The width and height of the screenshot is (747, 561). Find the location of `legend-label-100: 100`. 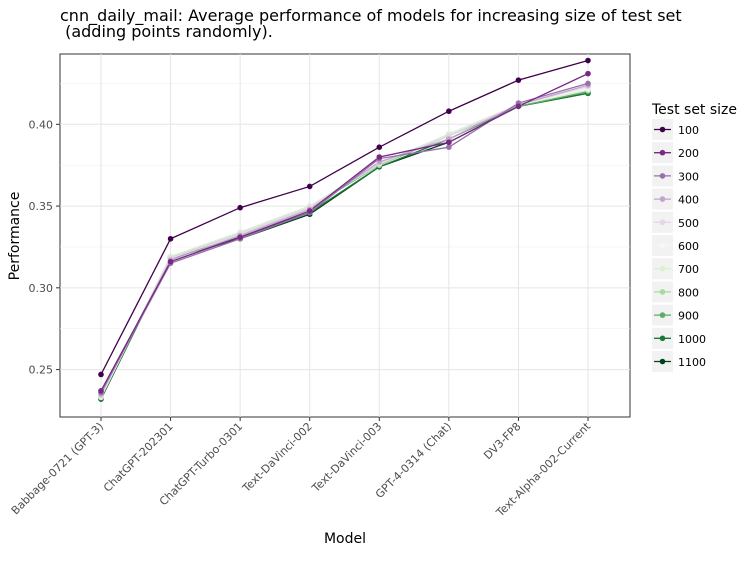

legend-label-100: 100 is located at coordinates (688, 130).